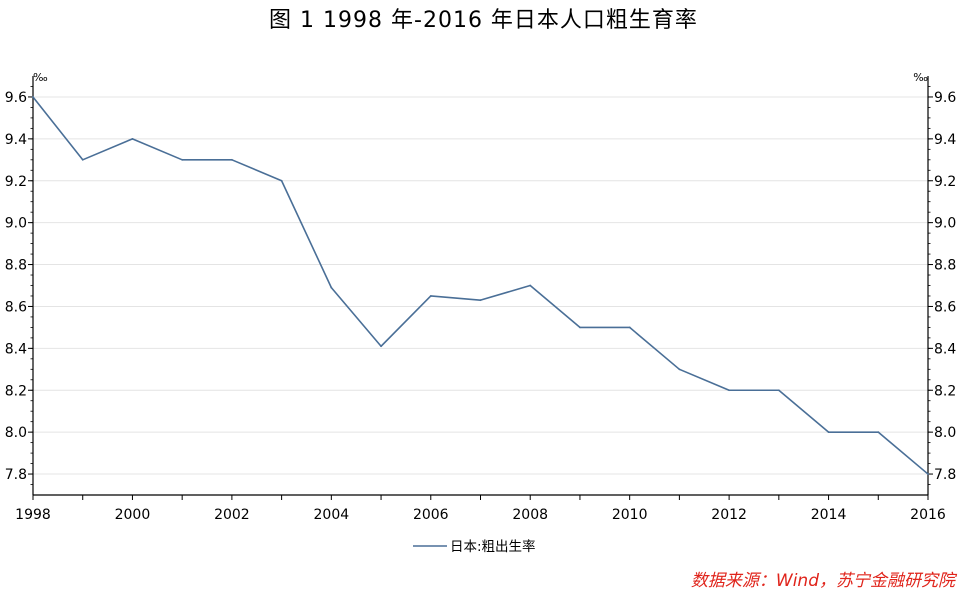  Describe the element at coordinates (16, 224) in the screenshot. I see `y-tick-label-left: 9.0` at that location.